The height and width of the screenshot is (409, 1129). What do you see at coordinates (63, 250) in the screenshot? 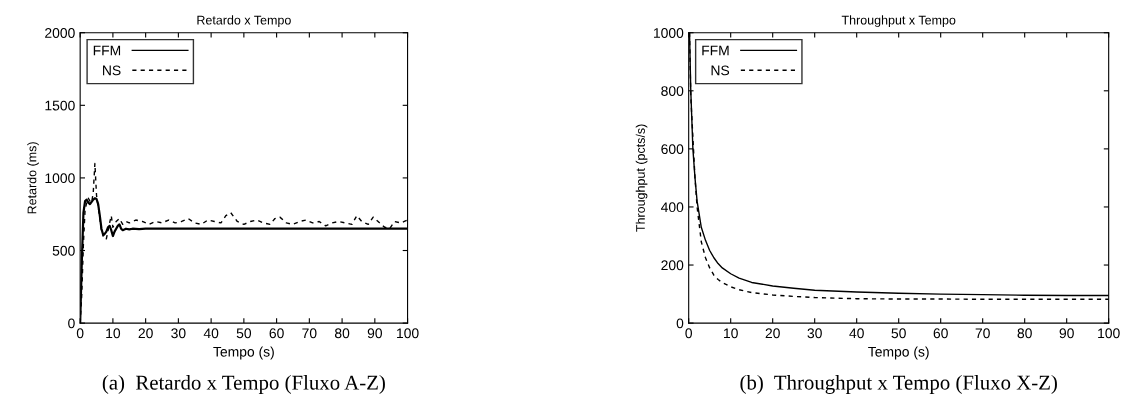
I see `y-tick-label: 500` at bounding box center [63, 250].